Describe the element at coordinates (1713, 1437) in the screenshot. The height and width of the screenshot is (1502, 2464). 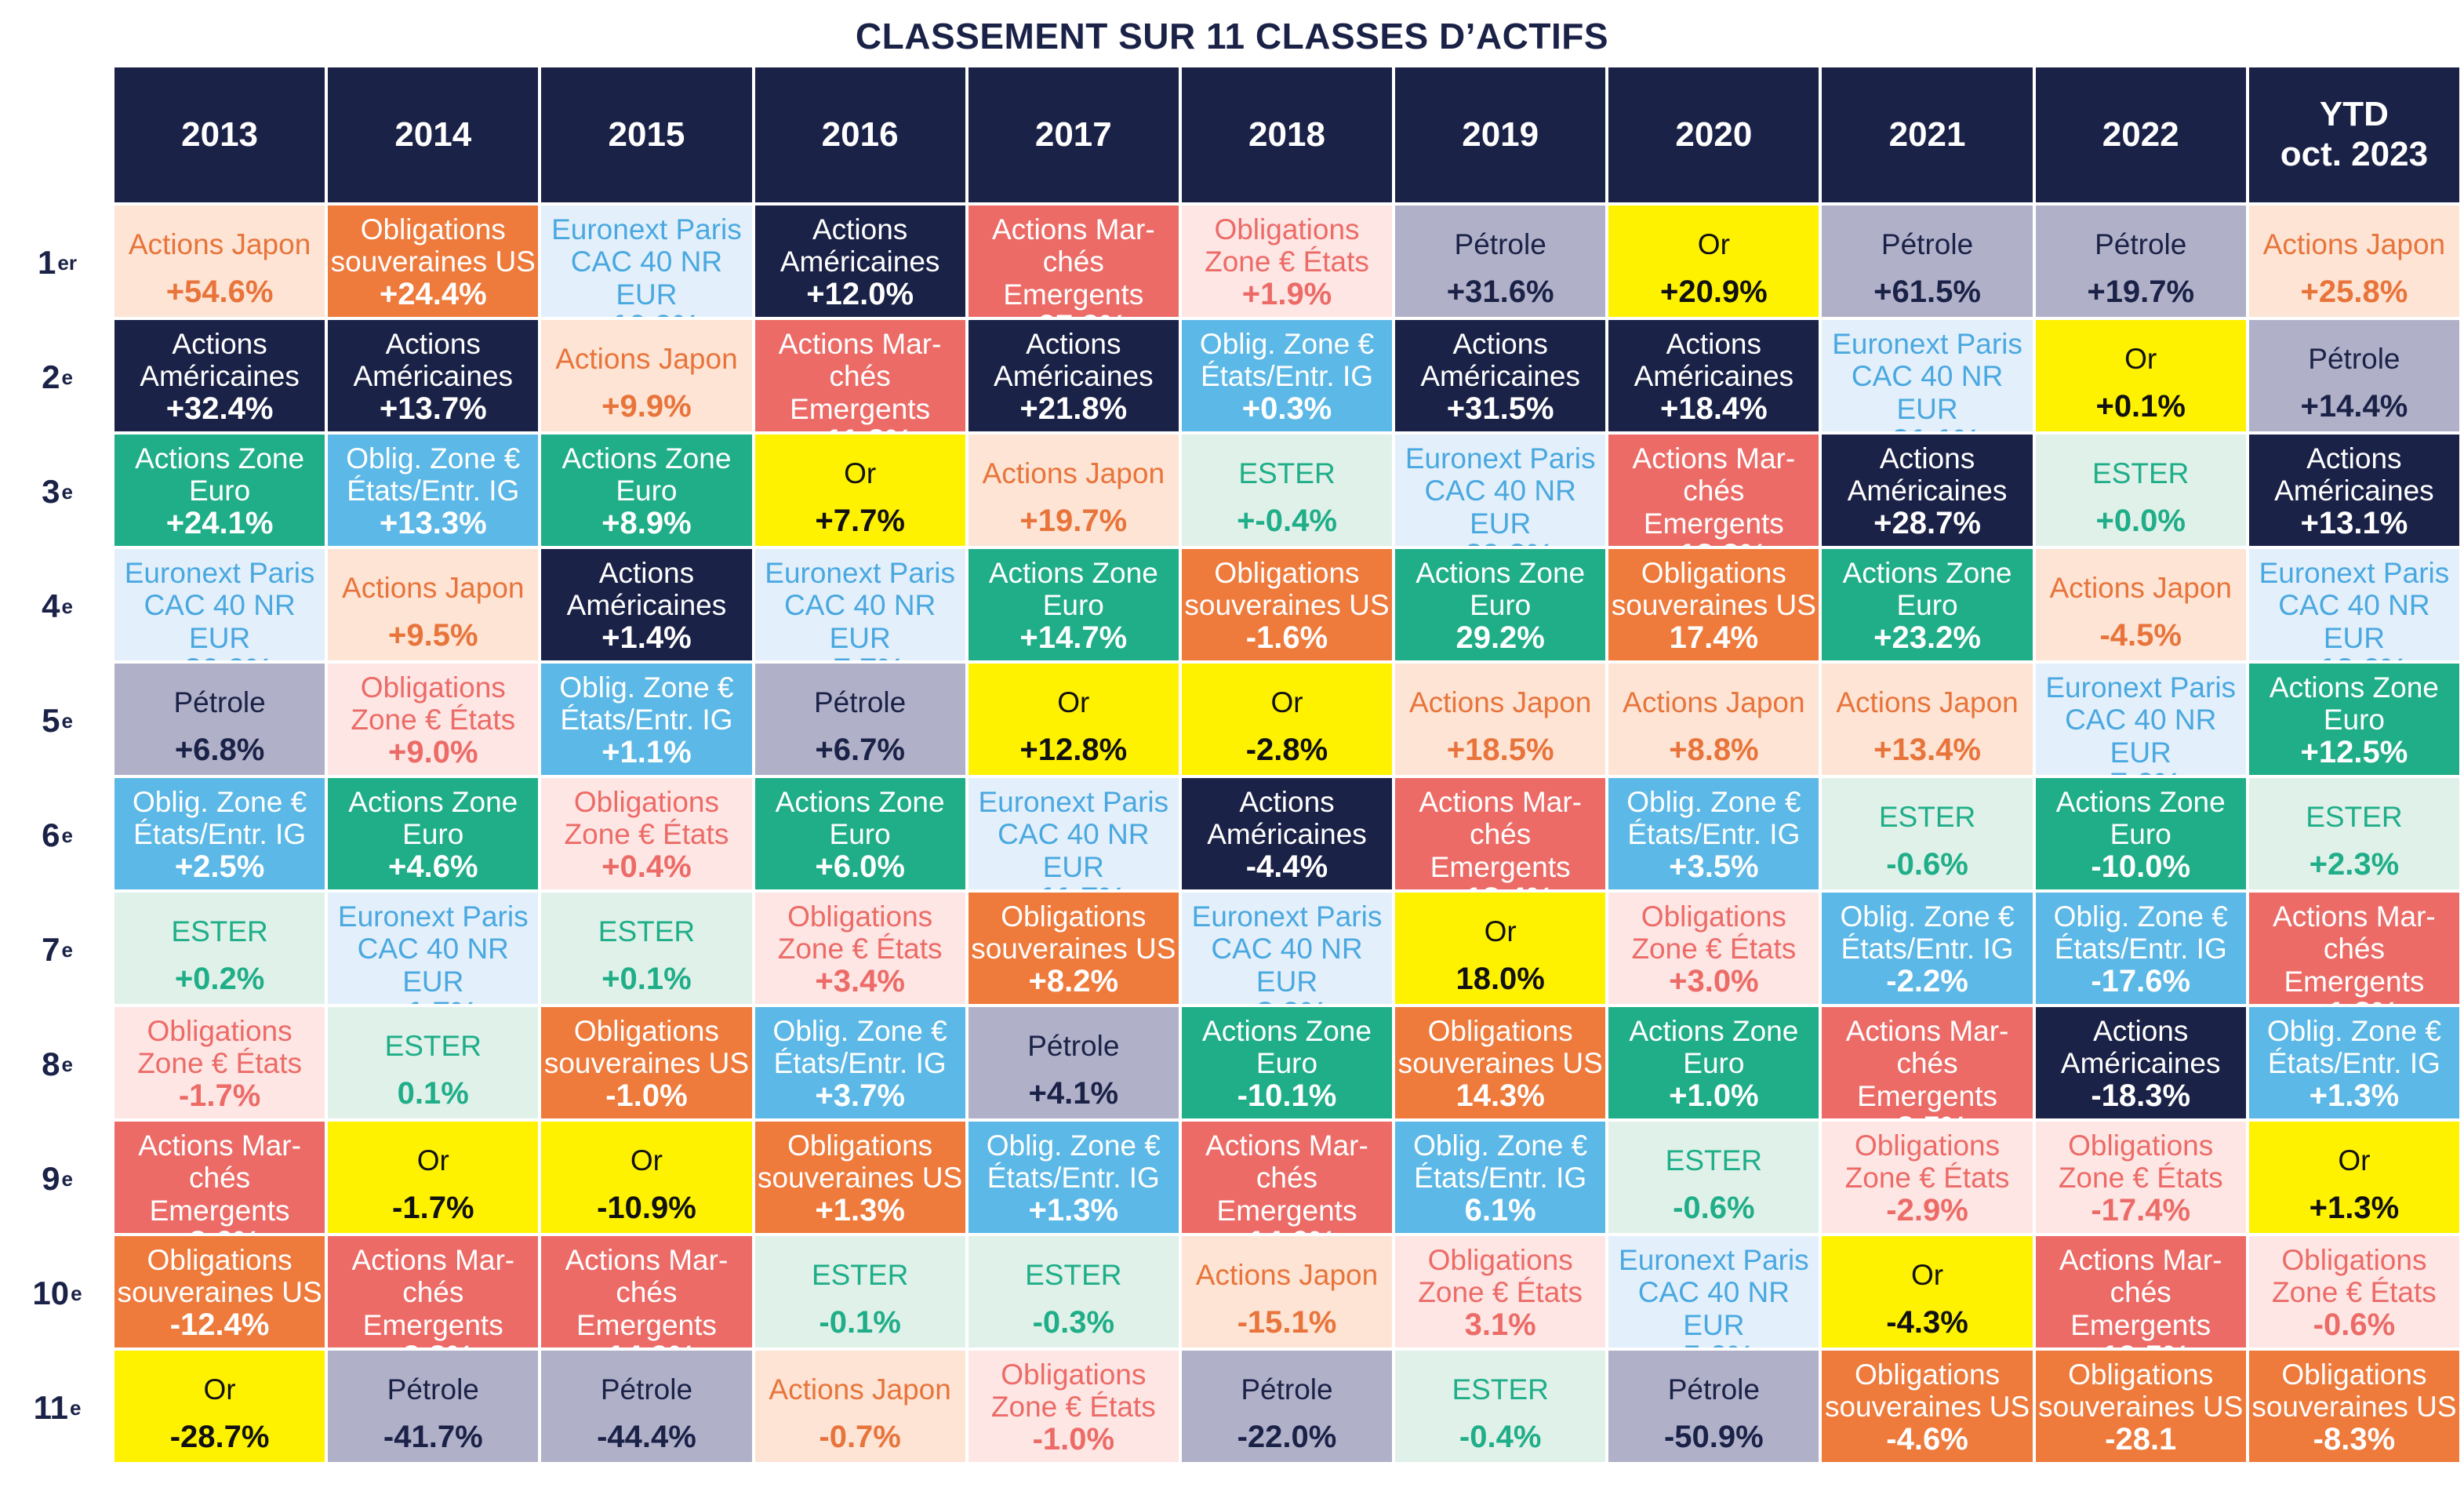
I see `asset-return-value: -50.9%` at that location.